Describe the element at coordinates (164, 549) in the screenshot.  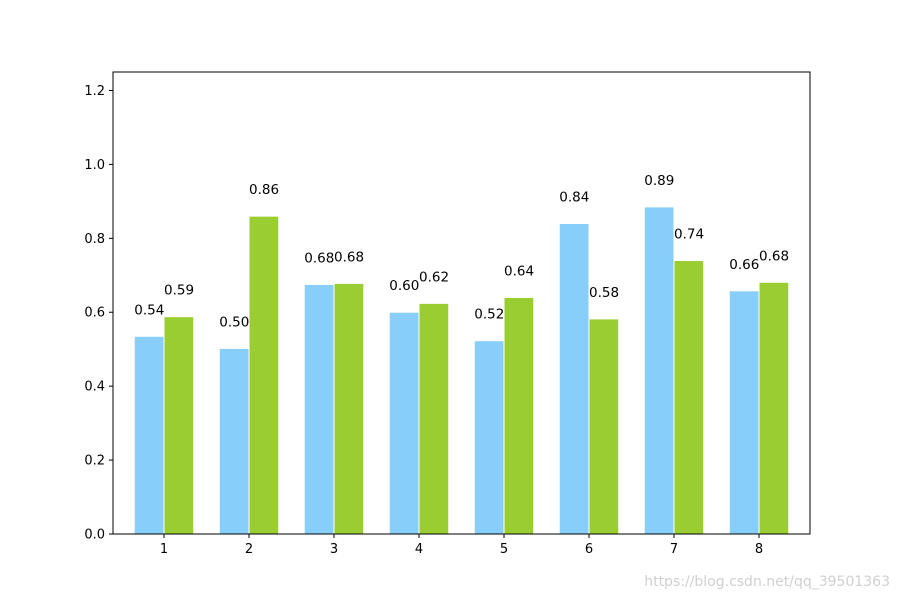
I see `x-tick-label: 1` at that location.